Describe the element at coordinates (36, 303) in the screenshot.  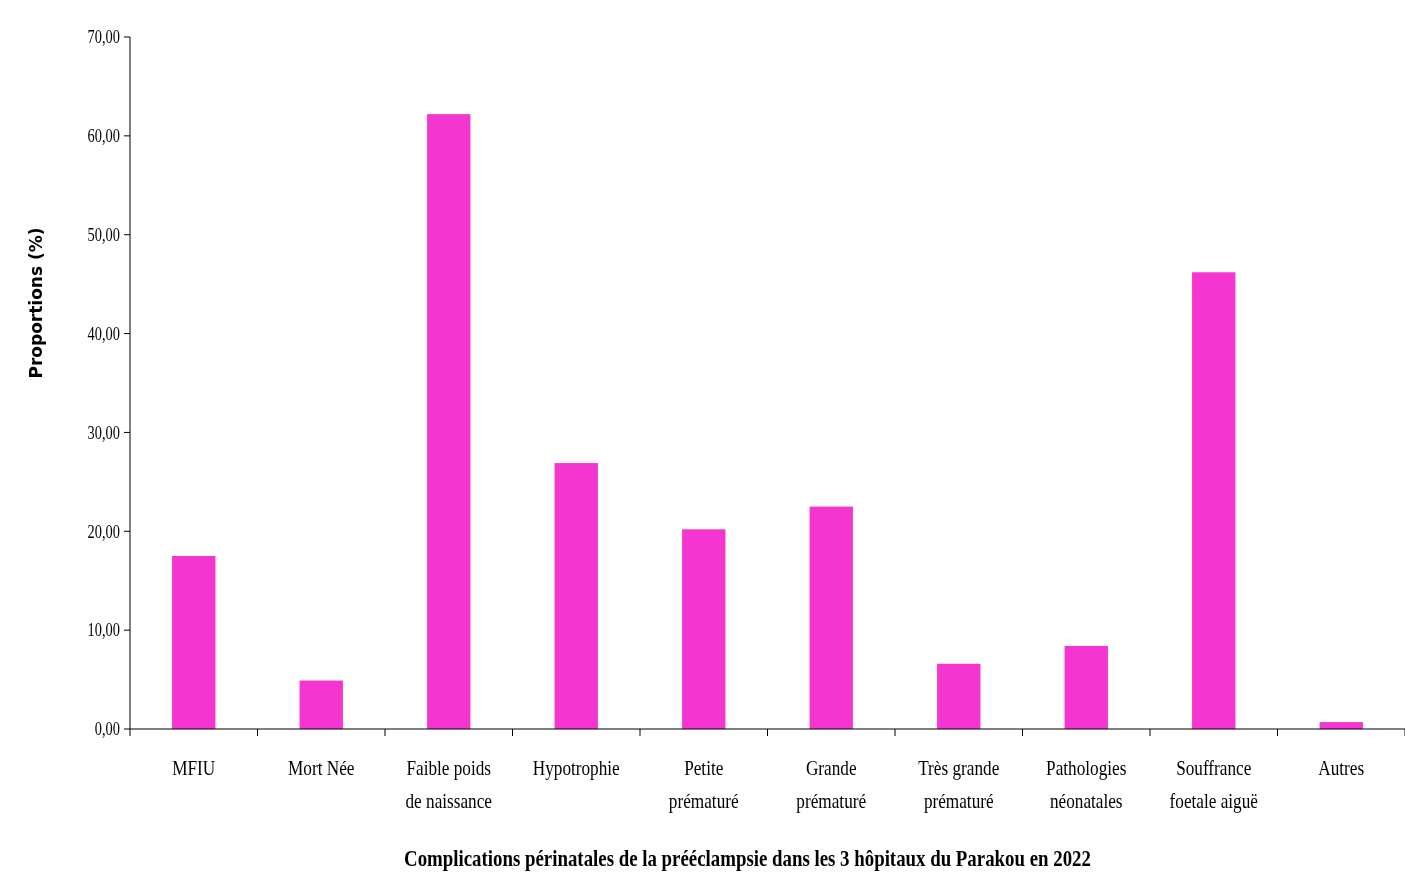
I see `y-axis-title: Proportions (%)` at that location.